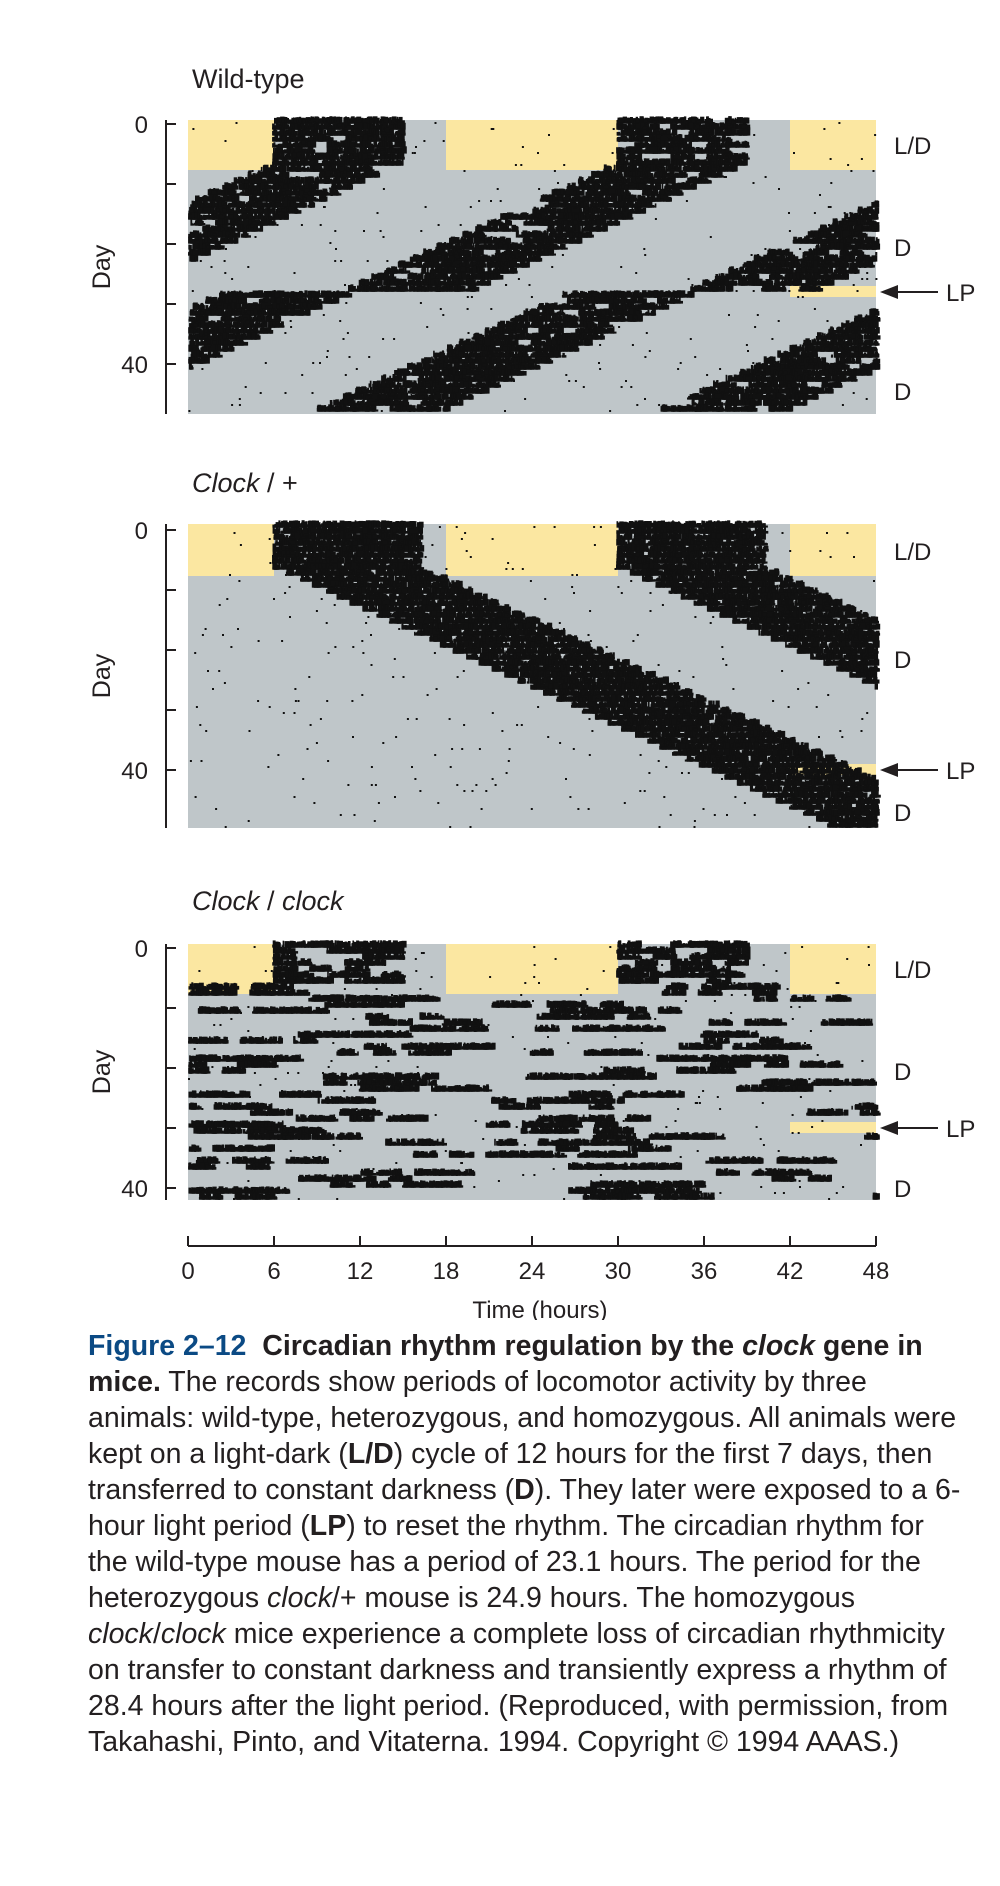 This screenshot has width=1000, height=1886. Describe the element at coordinates (273, 1271) in the screenshot. I see `time-tick-label: 6` at that location.